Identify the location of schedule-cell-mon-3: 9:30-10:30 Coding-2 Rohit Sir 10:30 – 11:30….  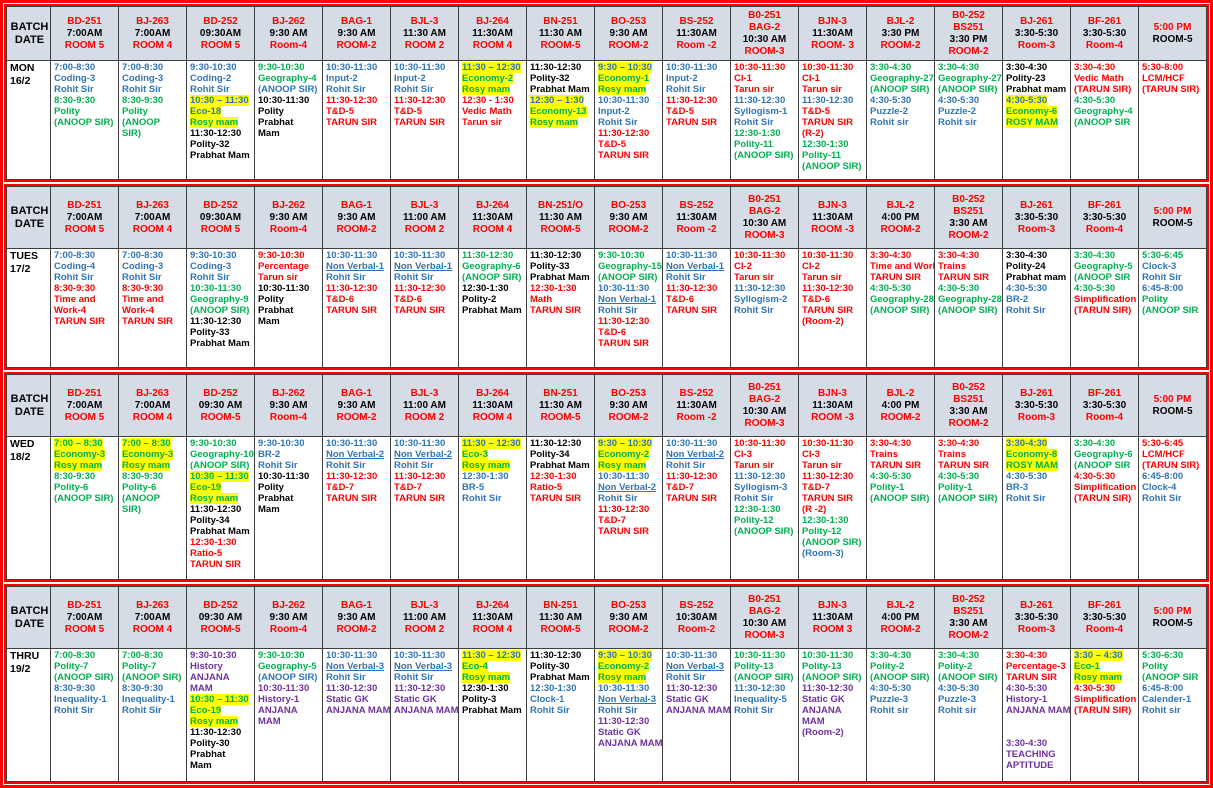
(220, 120).